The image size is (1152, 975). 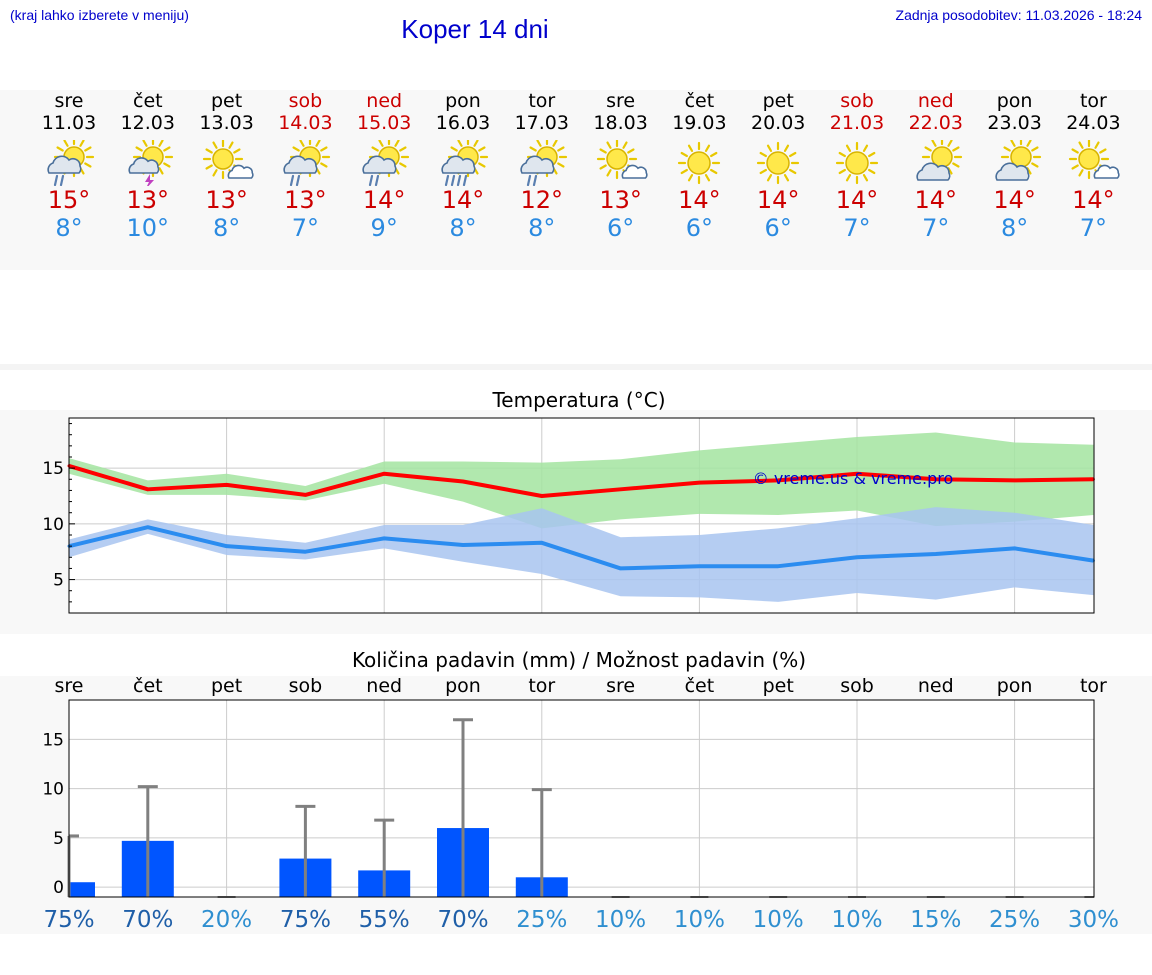 What do you see at coordinates (578, 400) in the screenshot?
I see `chart-title: Temperatura (°C)` at bounding box center [578, 400].